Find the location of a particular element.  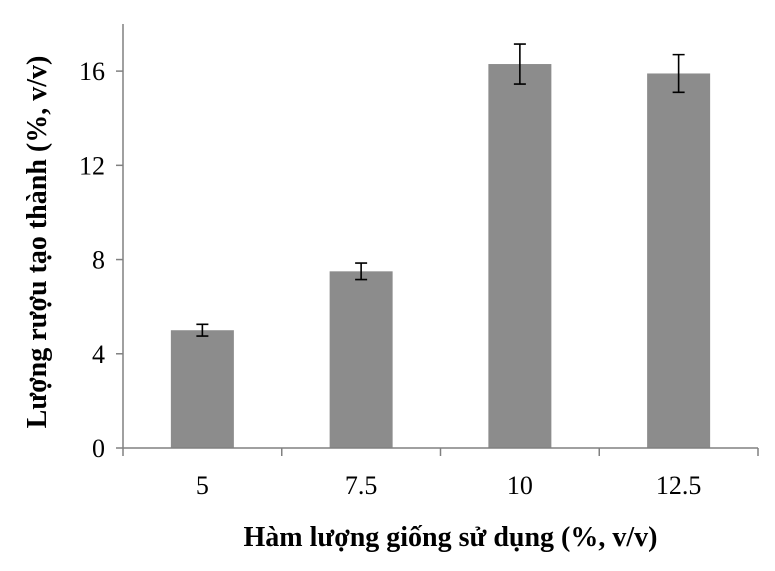

x-axis-title: Hàm lượng giống sử dụng (%, v/v) is located at coordinates (451, 537).